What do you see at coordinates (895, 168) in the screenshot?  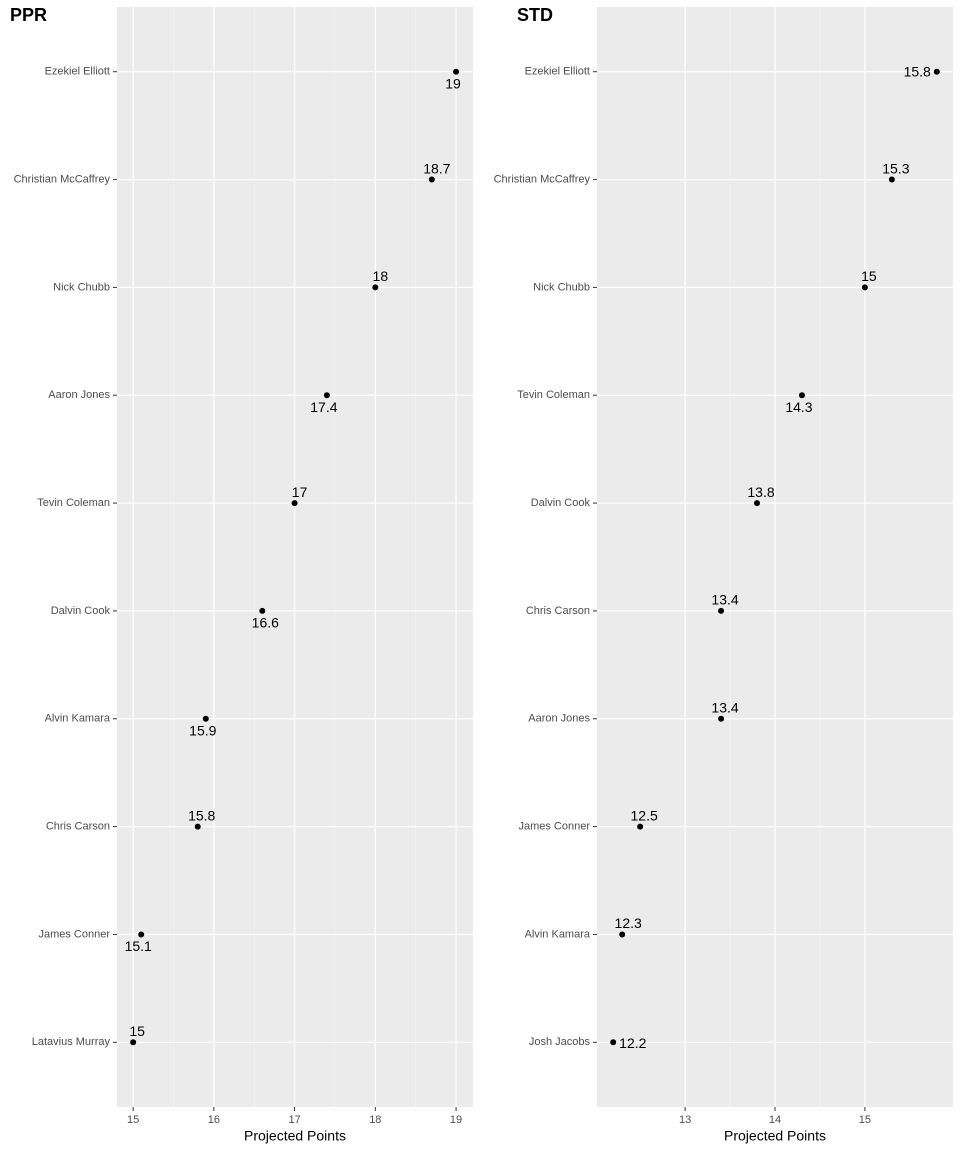 I see `data-label: 15.3` at bounding box center [895, 168].